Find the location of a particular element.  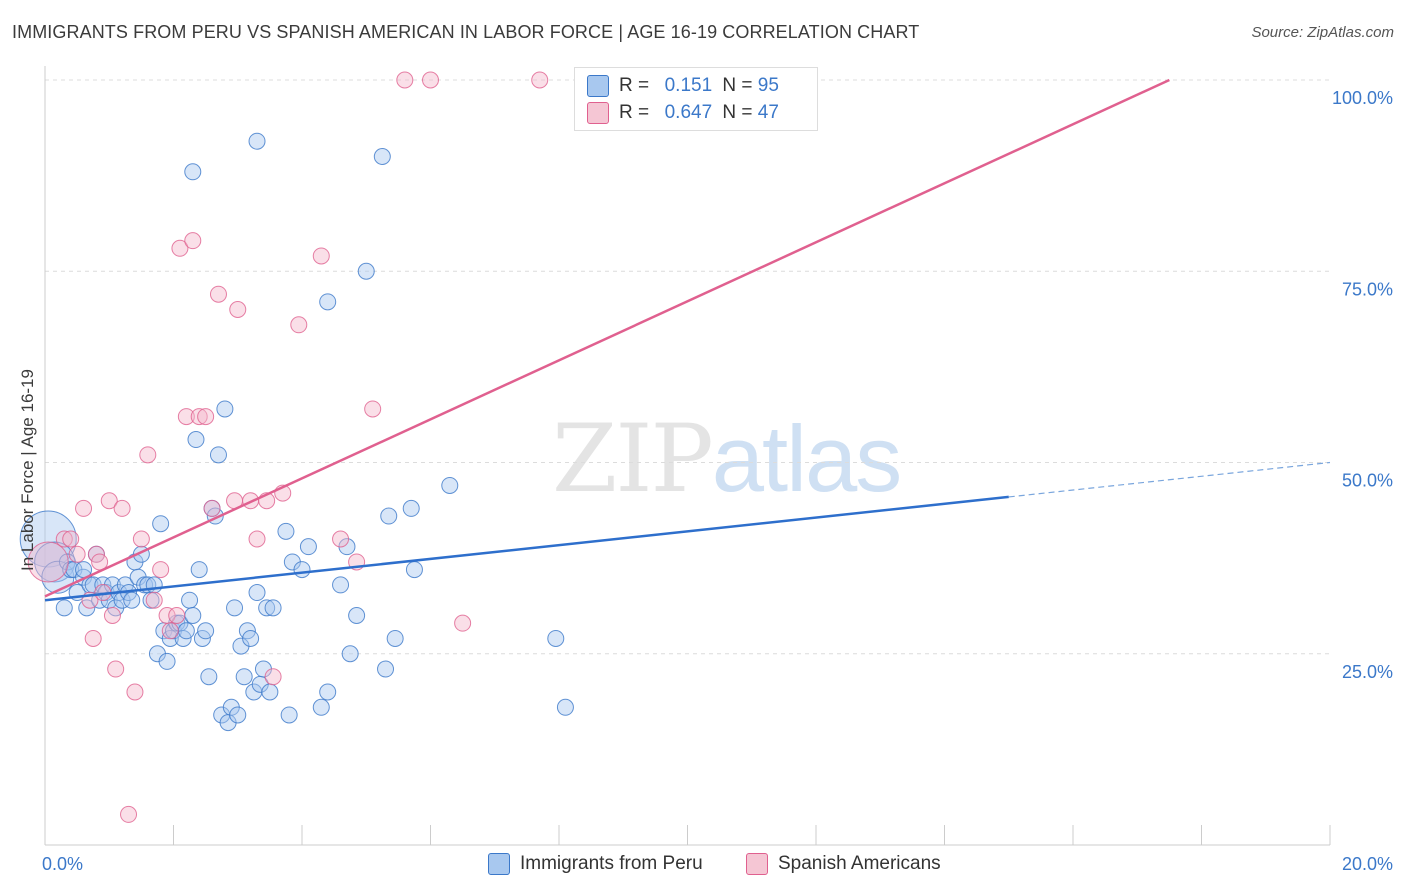

bottom-legend-peru: Immigrants from Peru is located at coordinates (595, 864).